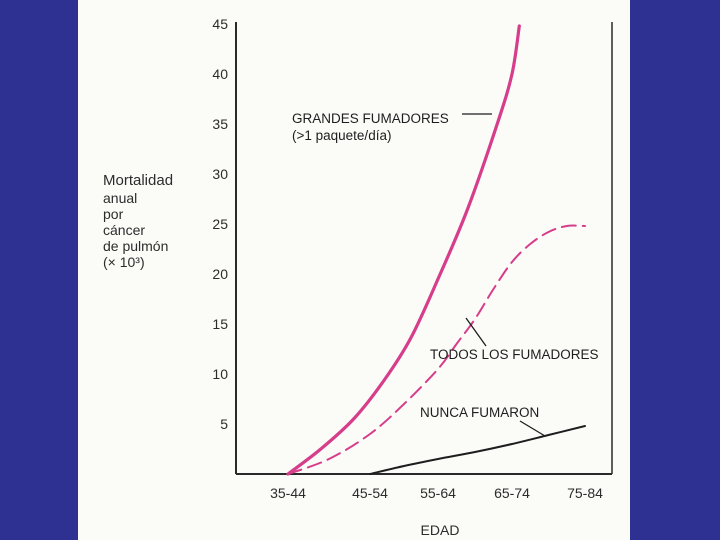 The height and width of the screenshot is (540, 720). Describe the element at coordinates (224, 424) in the screenshot. I see `y-tick-label: 5` at that location.